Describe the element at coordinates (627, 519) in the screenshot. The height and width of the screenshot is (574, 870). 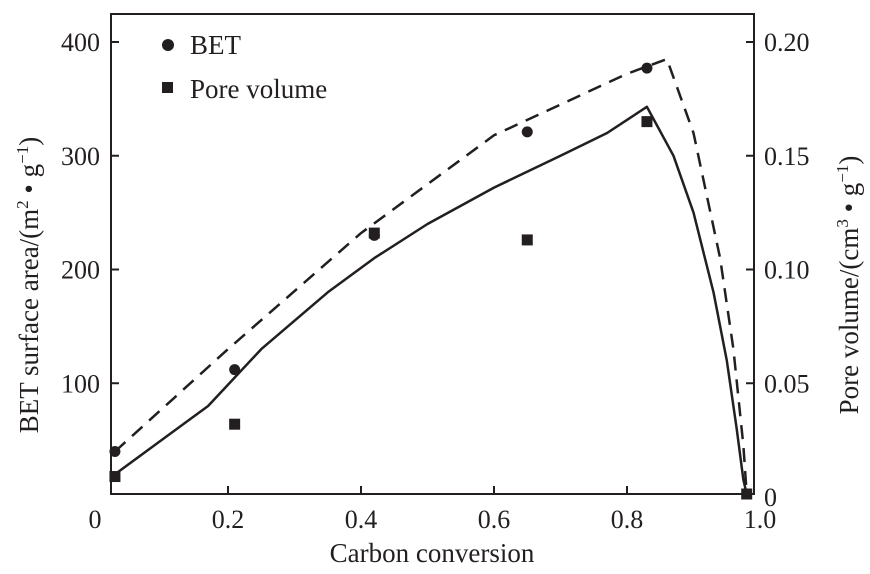
I see `x-tick-label: 0.8` at that location.